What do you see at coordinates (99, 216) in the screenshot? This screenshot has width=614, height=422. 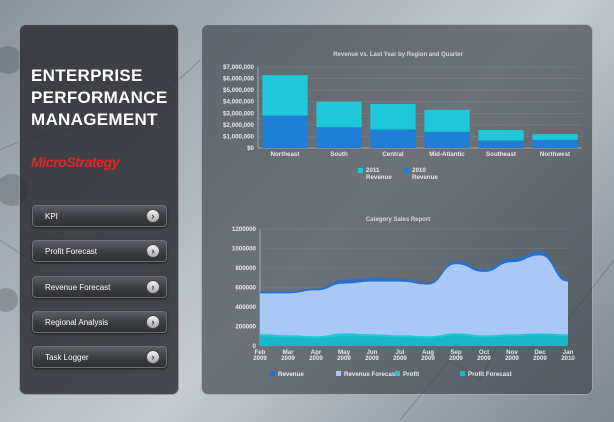 I see `nav-button-kpi: KPI ›` at bounding box center [99, 216].